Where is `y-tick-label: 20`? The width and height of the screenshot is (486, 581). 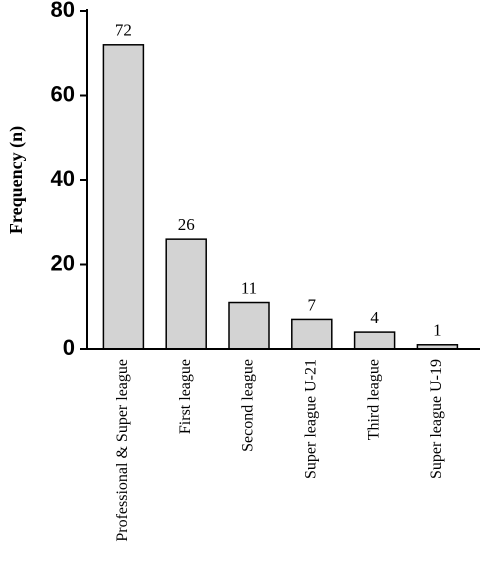
y-tick-label: 20 is located at coordinates (63, 262).